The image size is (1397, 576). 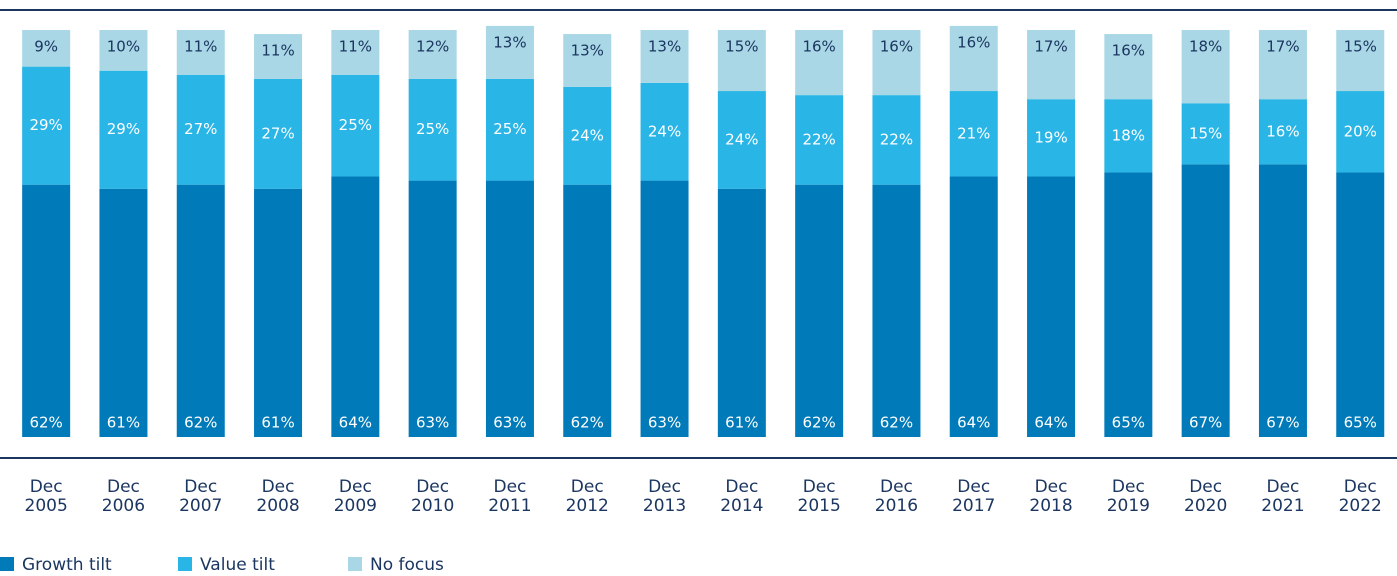 What do you see at coordinates (237, 565) in the screenshot?
I see `legend-label: Value tilt` at bounding box center [237, 565].